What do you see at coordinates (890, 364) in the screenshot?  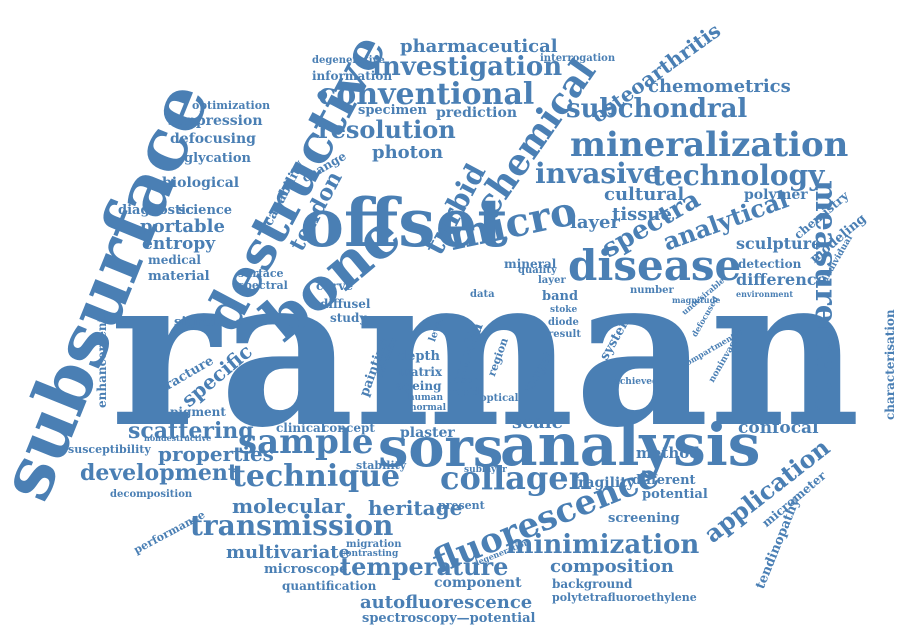 I see `word-characterisation: characterisation` at bounding box center [890, 364].